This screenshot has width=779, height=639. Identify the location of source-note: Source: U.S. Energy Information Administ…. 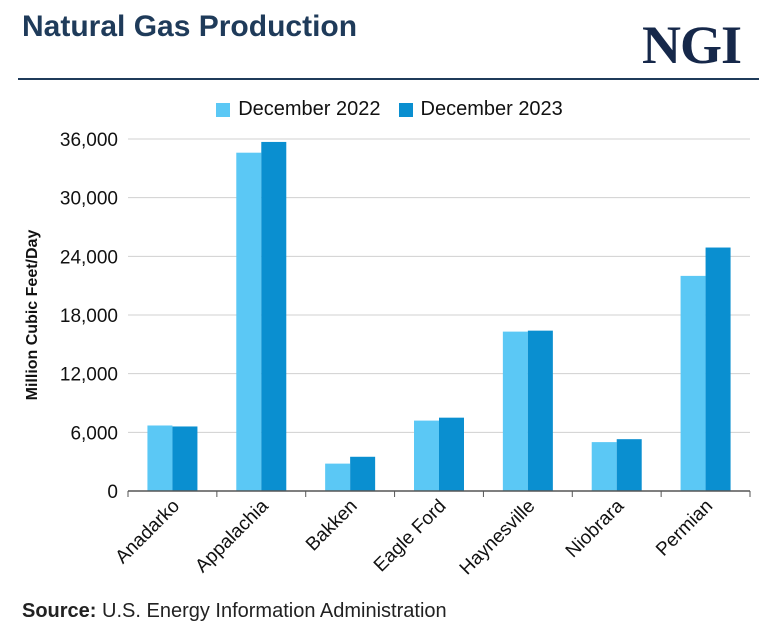
(234, 611).